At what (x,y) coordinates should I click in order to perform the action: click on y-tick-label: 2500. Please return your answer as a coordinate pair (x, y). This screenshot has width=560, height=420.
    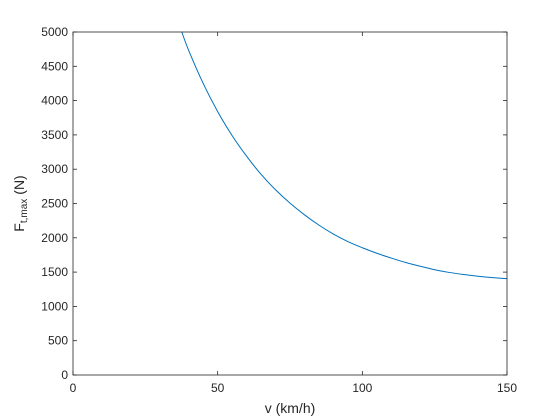
    Looking at the image, I should click on (54, 204).